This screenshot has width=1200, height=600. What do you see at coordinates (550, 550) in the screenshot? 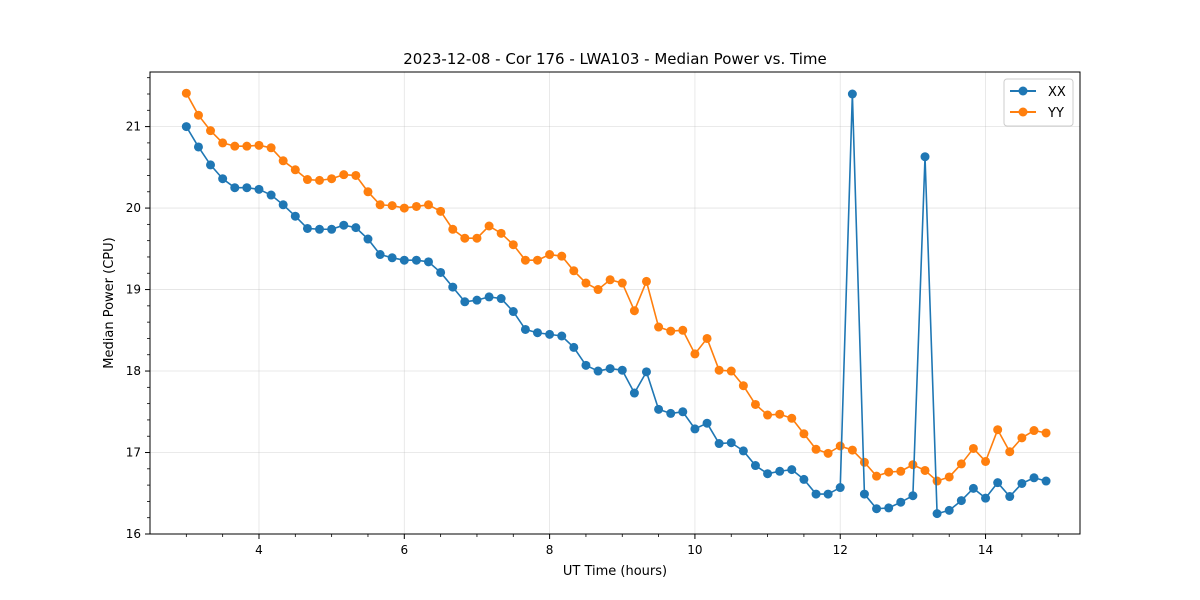
I see `x-tick-label: 8` at bounding box center [550, 550].